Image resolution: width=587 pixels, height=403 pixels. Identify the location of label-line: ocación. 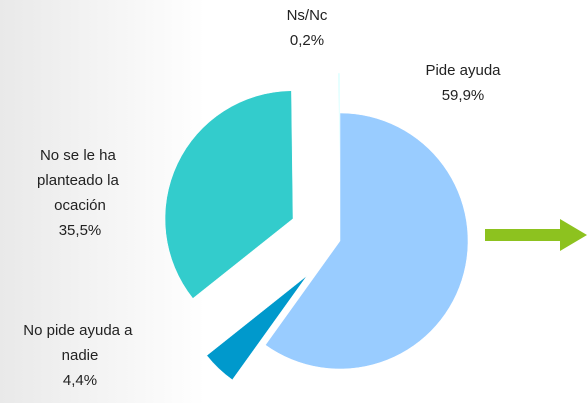
(80, 205).